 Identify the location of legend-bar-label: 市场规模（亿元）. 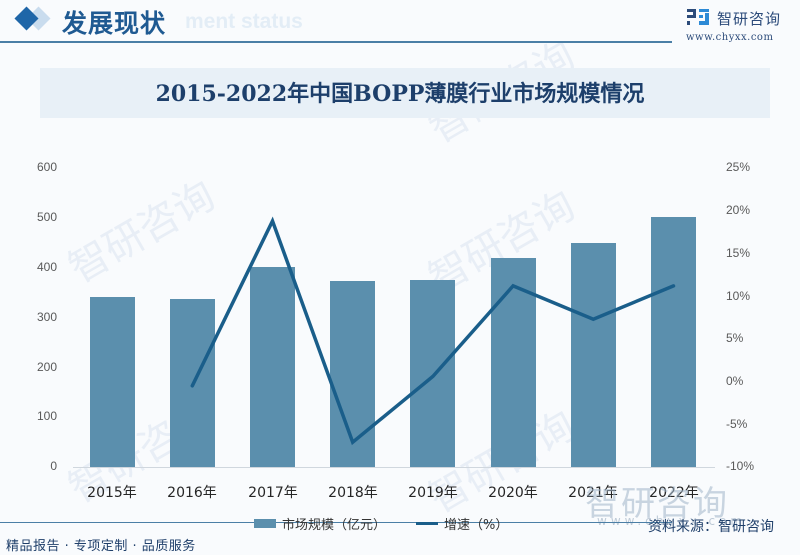
(334, 525).